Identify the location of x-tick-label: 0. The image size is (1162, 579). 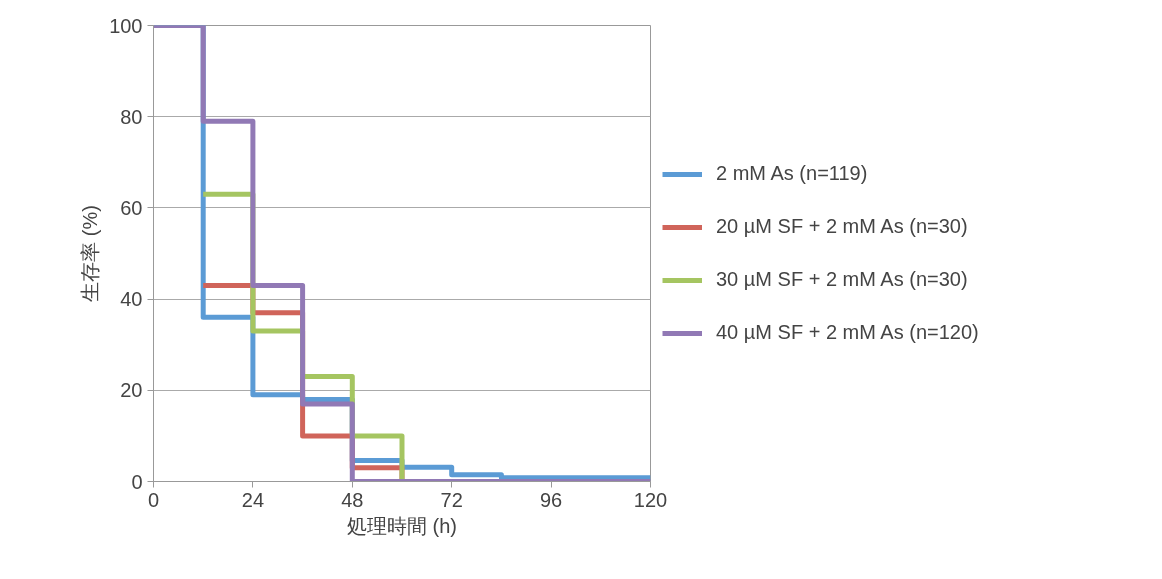
(153, 499).